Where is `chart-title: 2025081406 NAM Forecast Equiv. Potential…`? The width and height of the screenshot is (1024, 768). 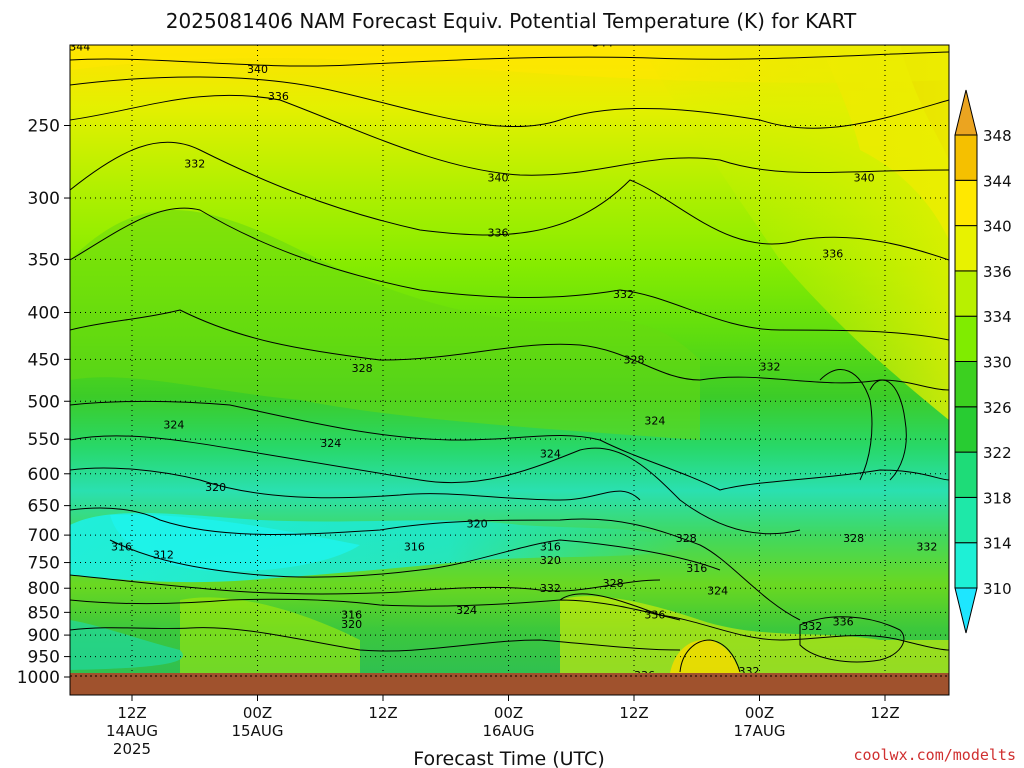 chart-title: 2025081406 NAM Forecast Equiv. Potential… is located at coordinates (511, 21).